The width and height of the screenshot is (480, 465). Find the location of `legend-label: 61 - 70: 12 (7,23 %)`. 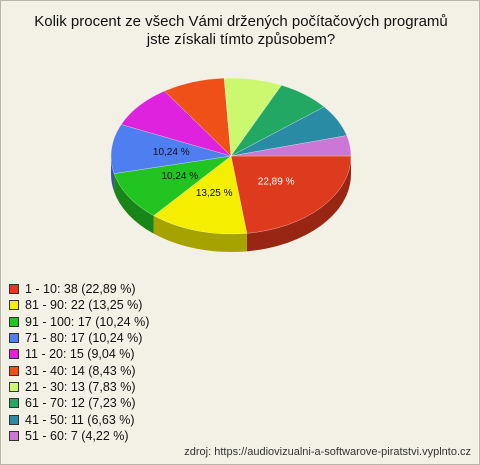

legend-label: 61 - 70: 12 (7,23 %) is located at coordinates (80, 403).